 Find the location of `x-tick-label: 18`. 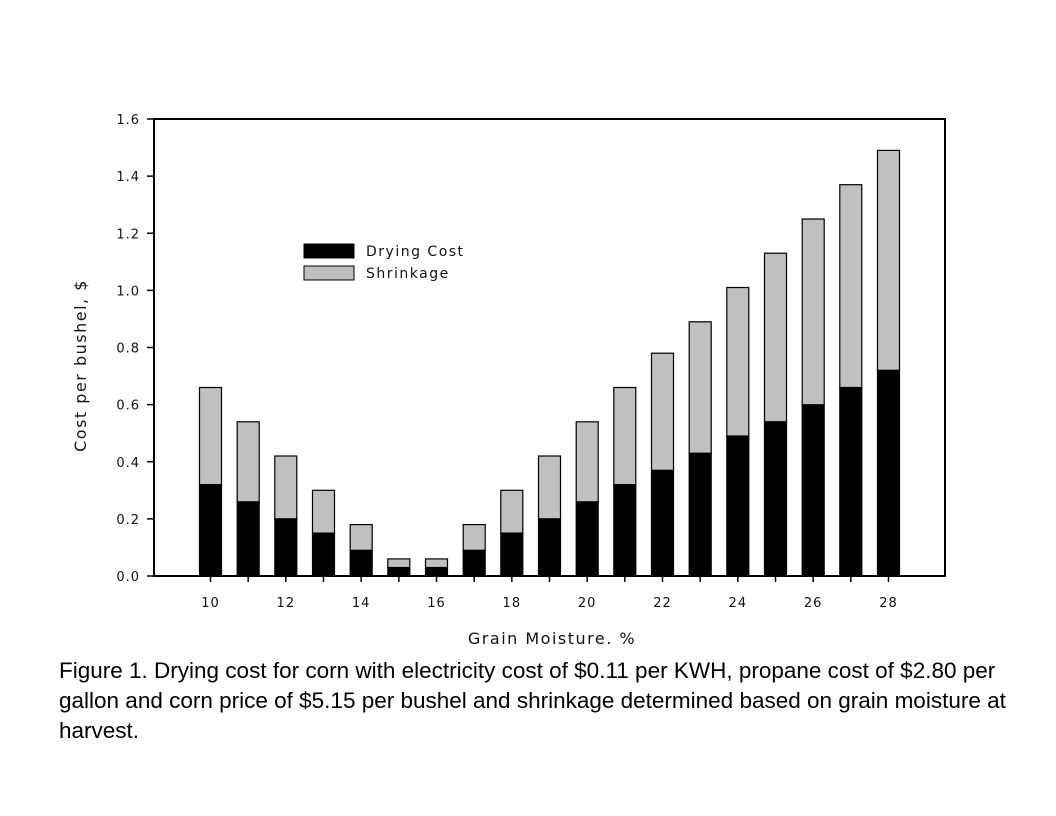

x-tick-label: 18 is located at coordinates (512, 603).